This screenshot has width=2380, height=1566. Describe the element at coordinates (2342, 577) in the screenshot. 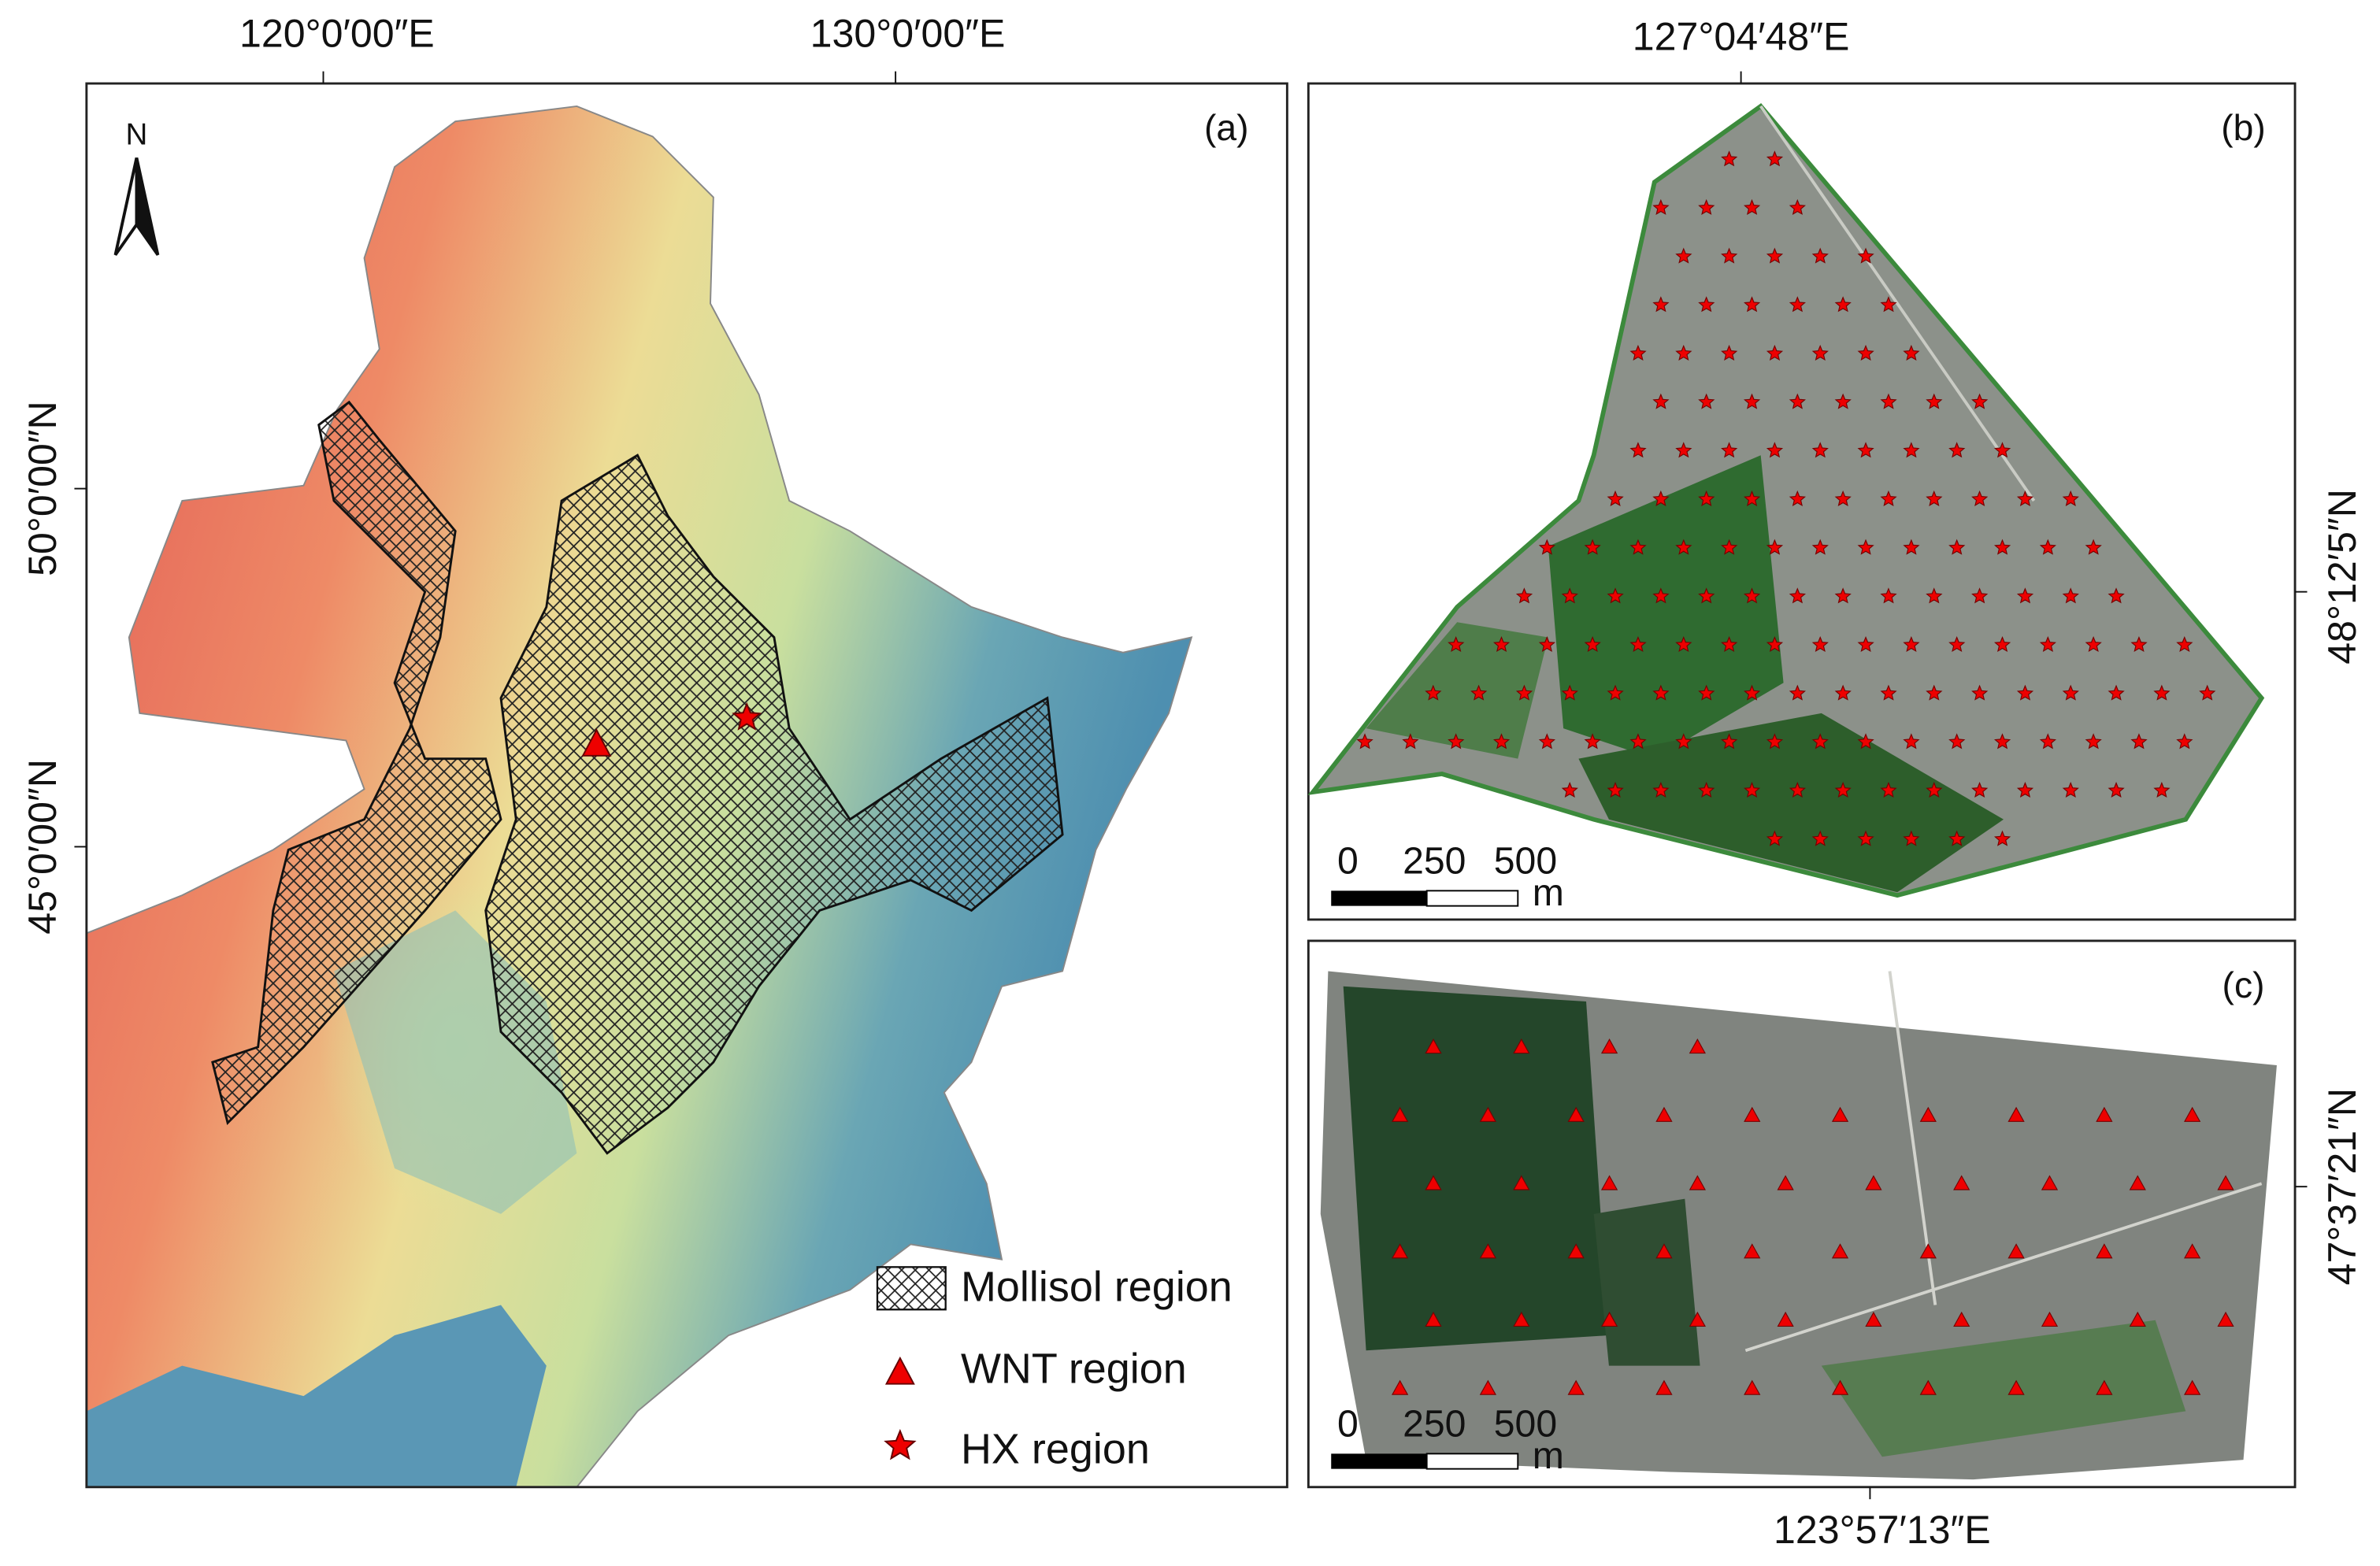

I see `lat-label: 48°12′5″N` at that location.